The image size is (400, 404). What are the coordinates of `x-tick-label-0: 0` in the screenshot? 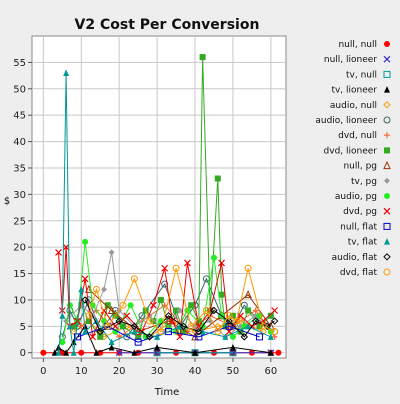 It's located at (43, 371).